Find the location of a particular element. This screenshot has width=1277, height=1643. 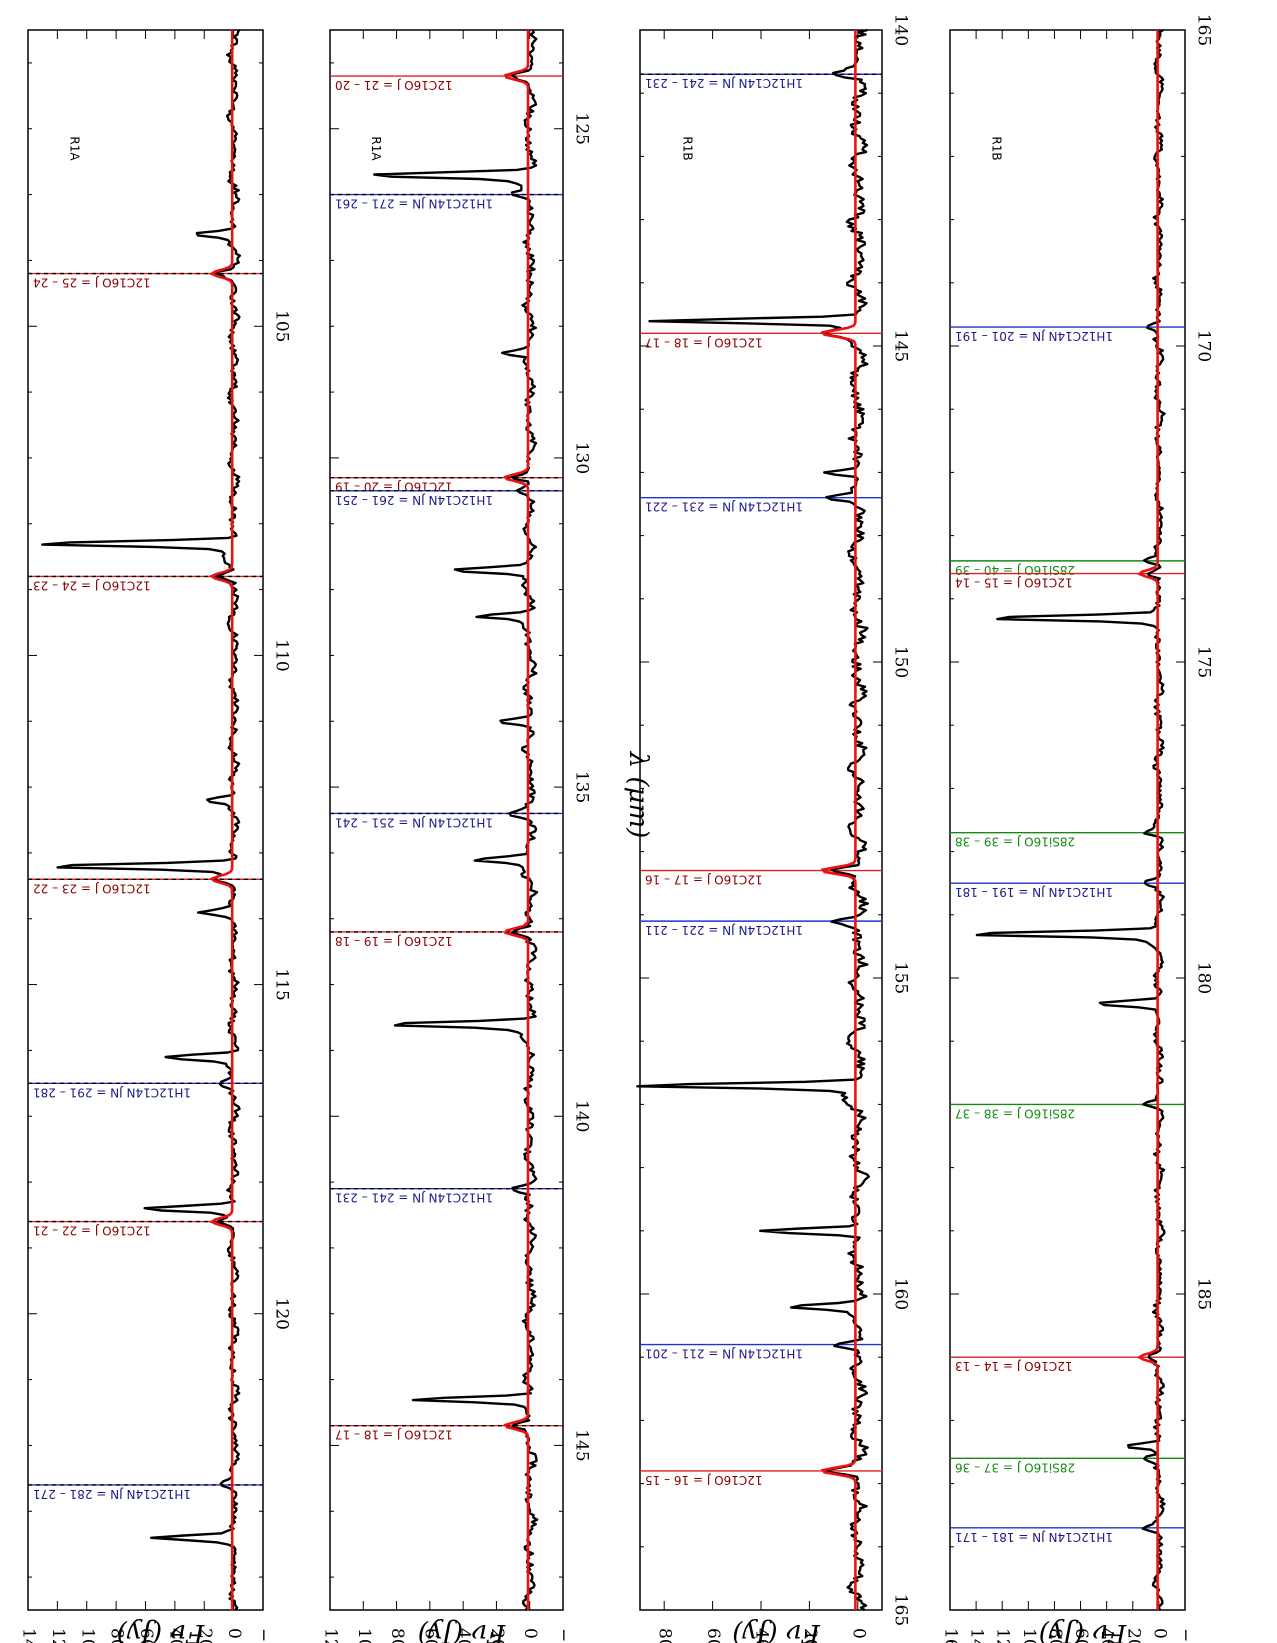

line-label: 1H12C14N JN = 211 – 201 is located at coordinates (724, 1354).